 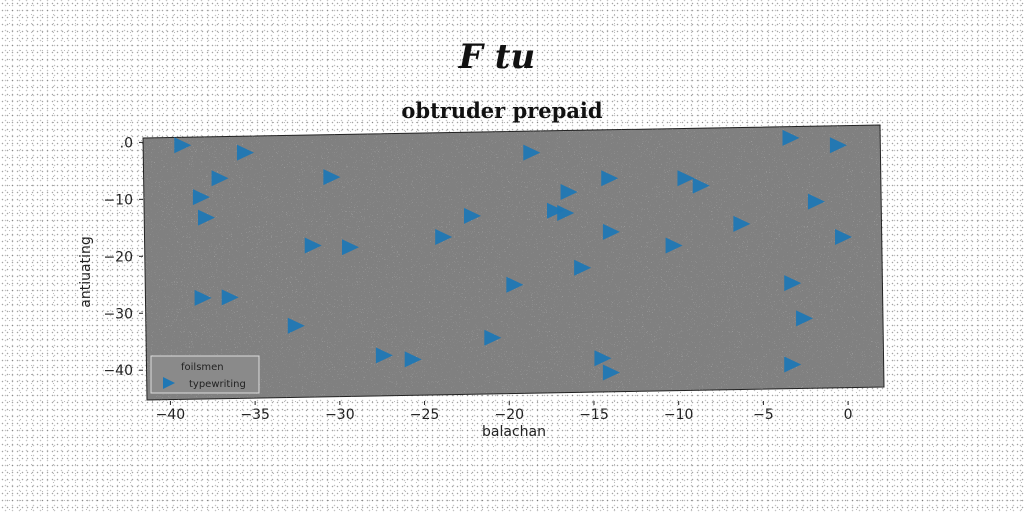 I want to click on y-tick-label: −30, so click(x=118, y=314).